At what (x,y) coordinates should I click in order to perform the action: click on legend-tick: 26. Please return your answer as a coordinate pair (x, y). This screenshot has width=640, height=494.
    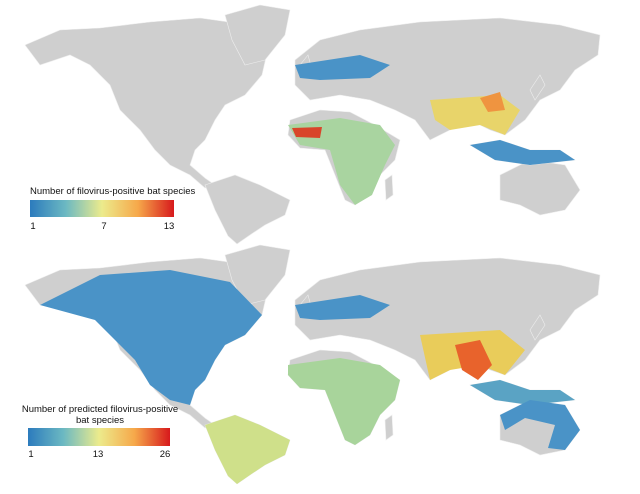
    Looking at the image, I should click on (165, 454).